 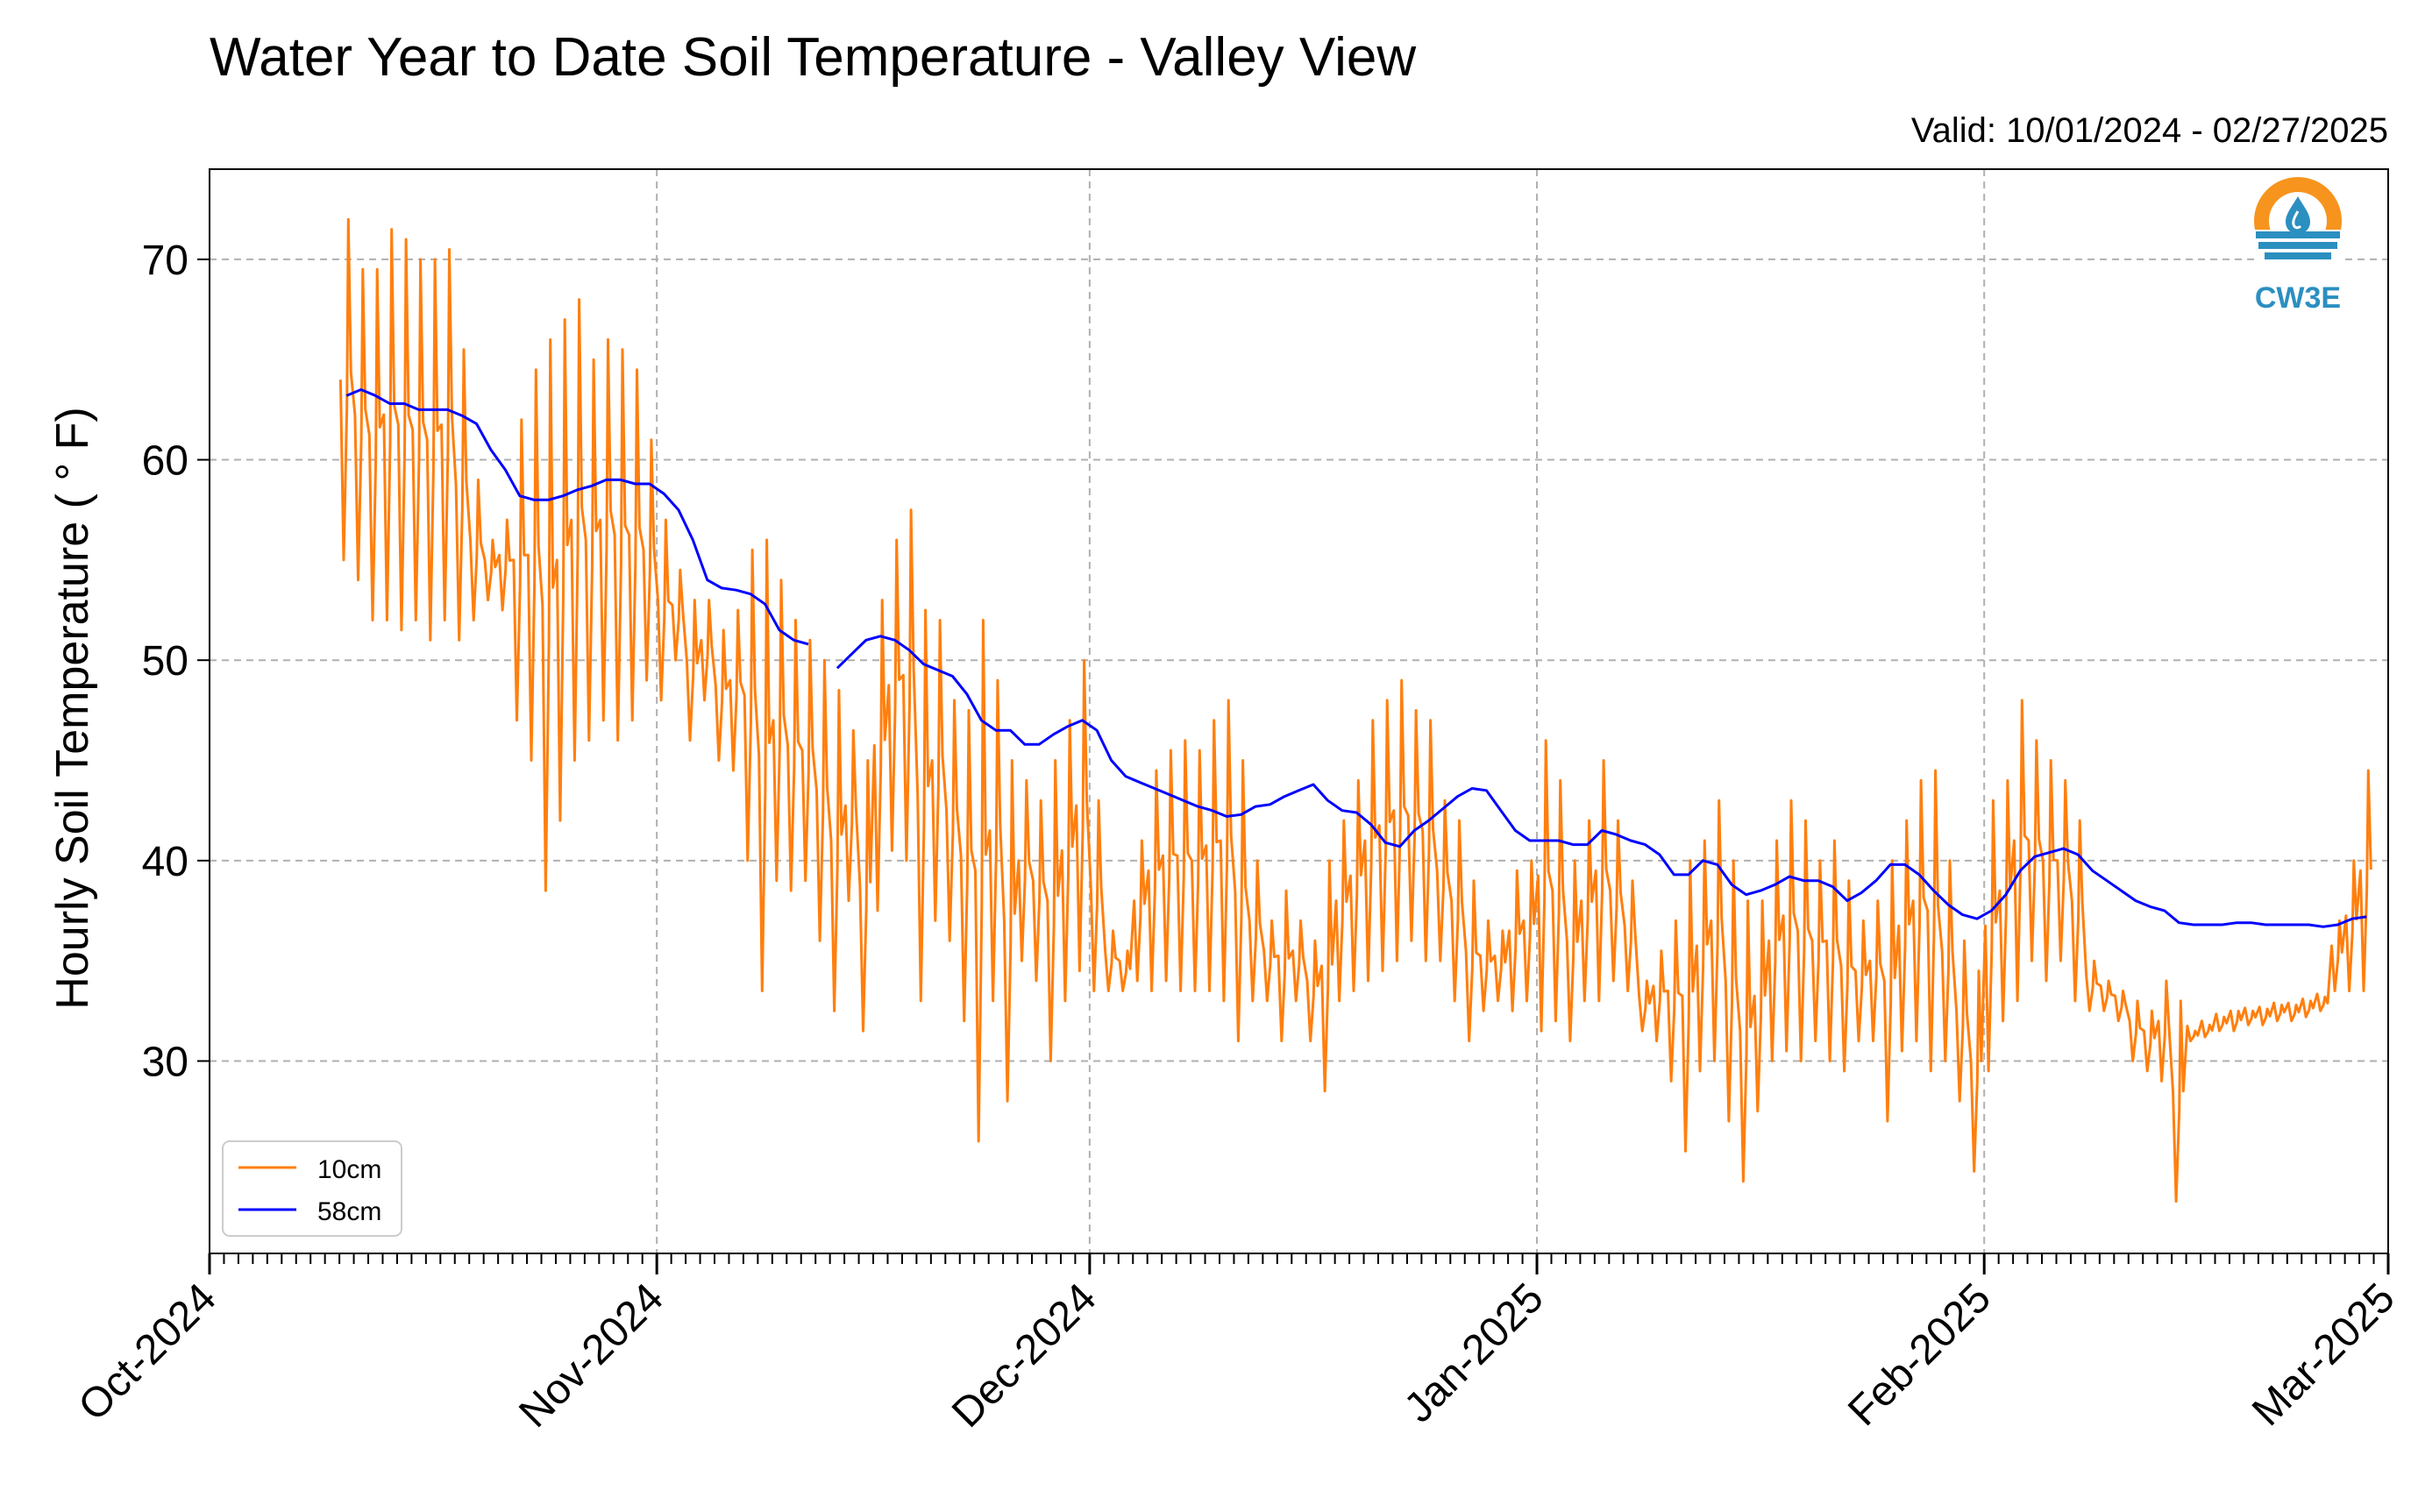 I want to click on logo-text: CW3E, so click(x=2298, y=298).